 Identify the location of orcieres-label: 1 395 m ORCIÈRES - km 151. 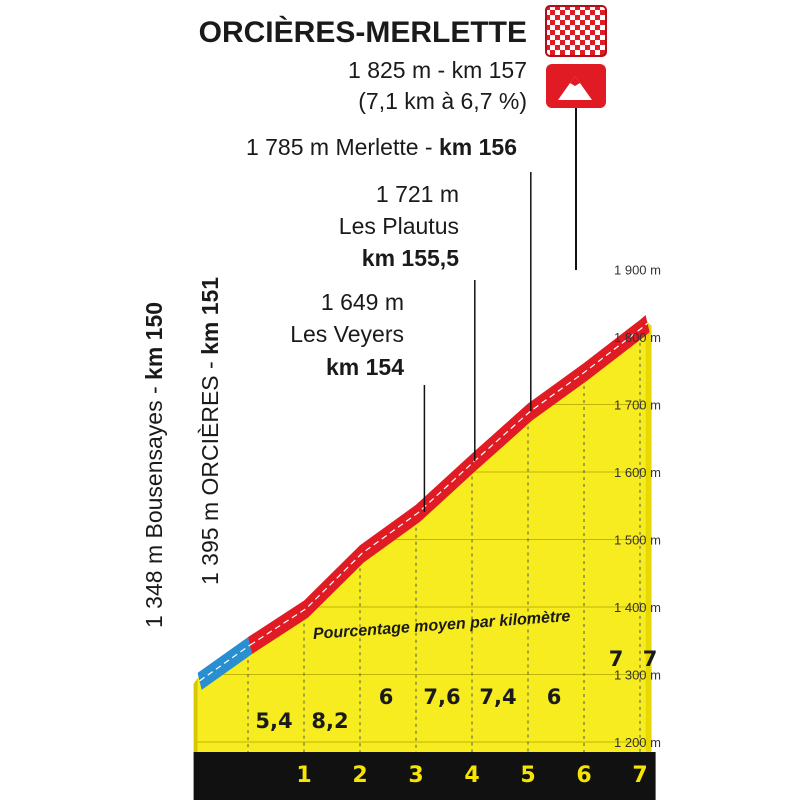
(210, 431).